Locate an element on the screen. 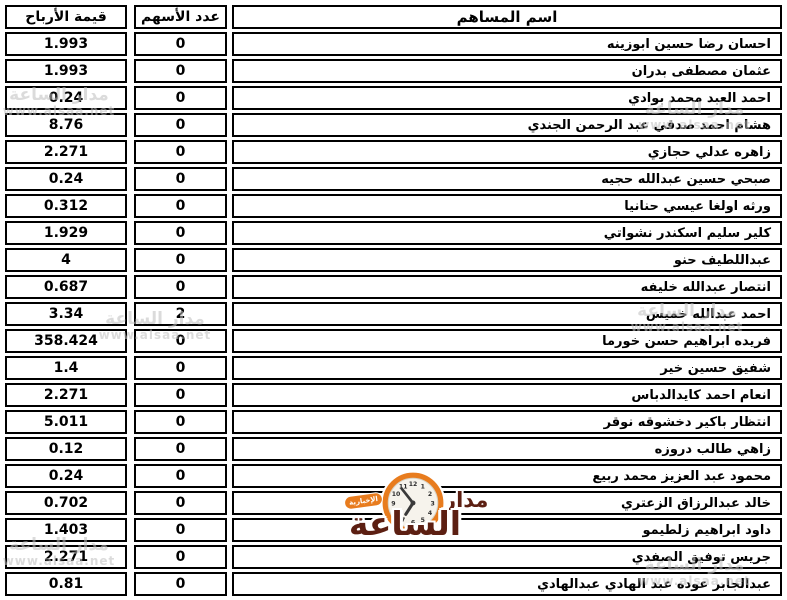  cell-shareholder-name: جريس توفيق الصفدي is located at coordinates (507, 557).